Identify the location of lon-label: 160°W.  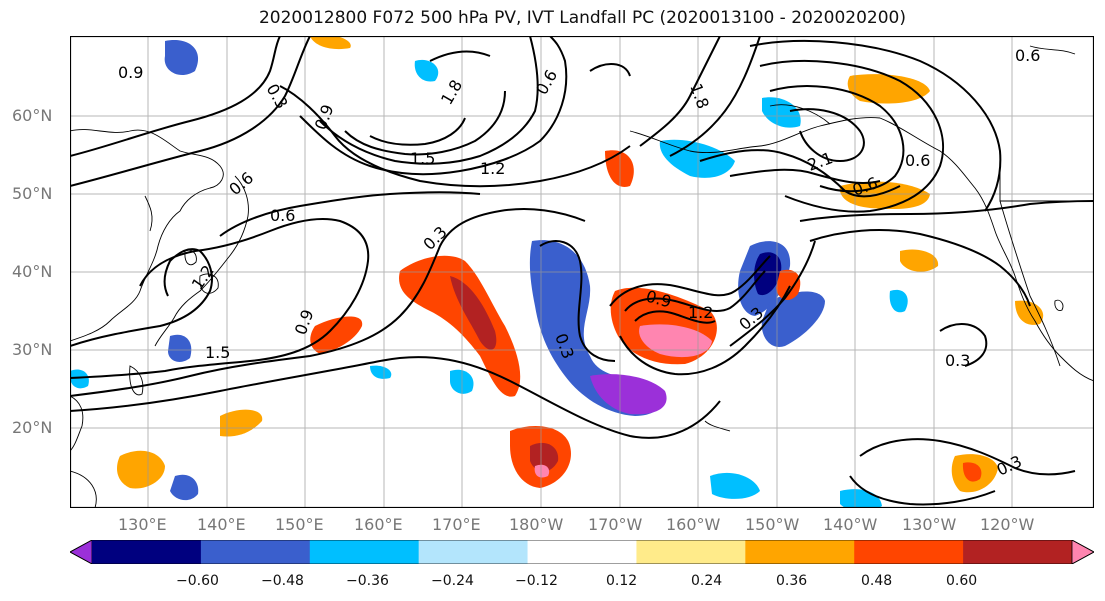
(693, 524).